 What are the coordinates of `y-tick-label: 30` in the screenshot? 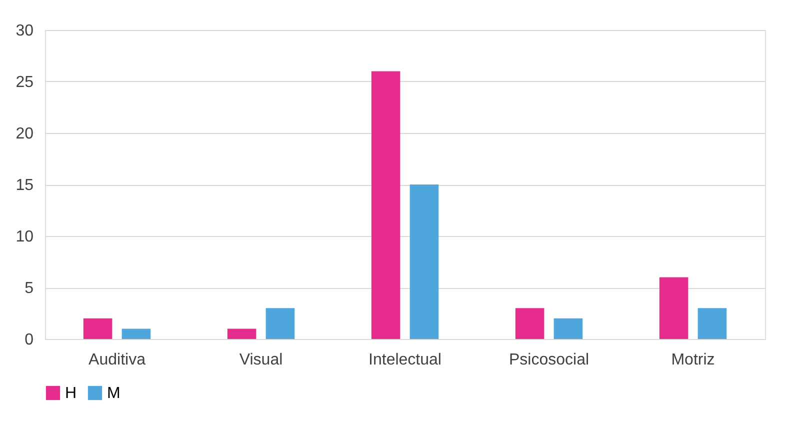 It's located at (25, 31).